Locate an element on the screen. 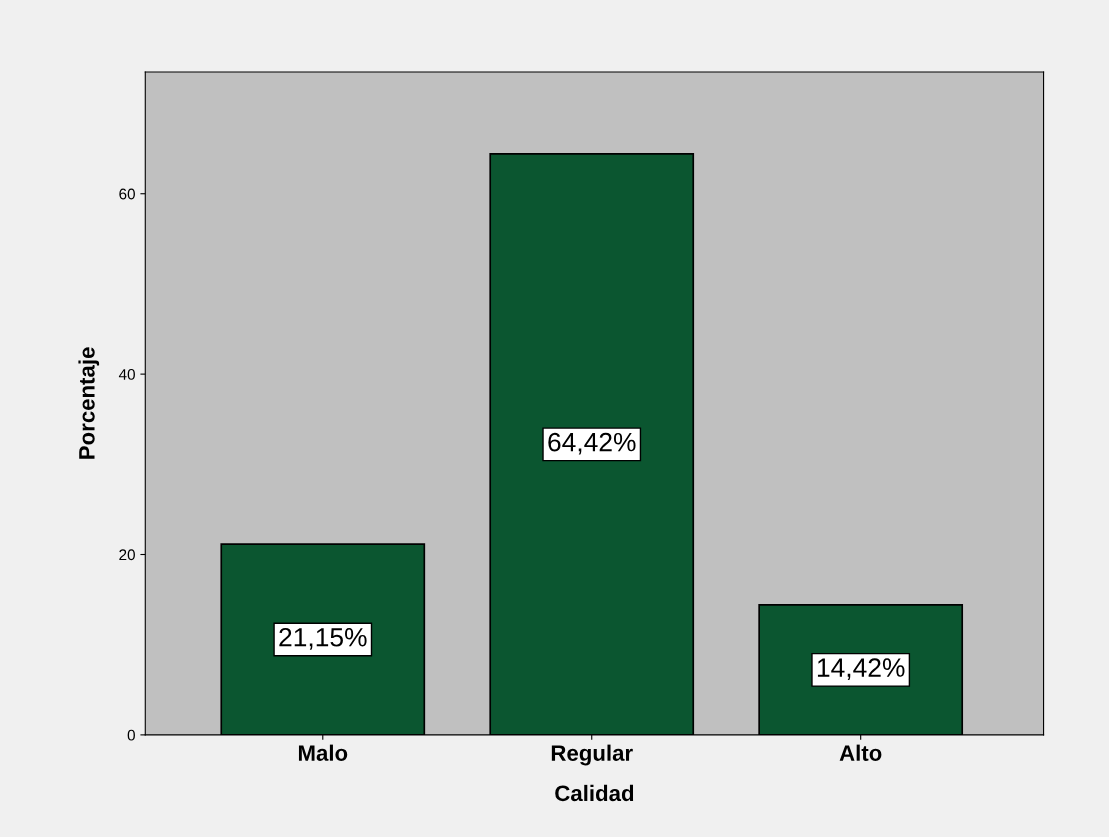  y-tick-label: 40 is located at coordinates (126, 374).